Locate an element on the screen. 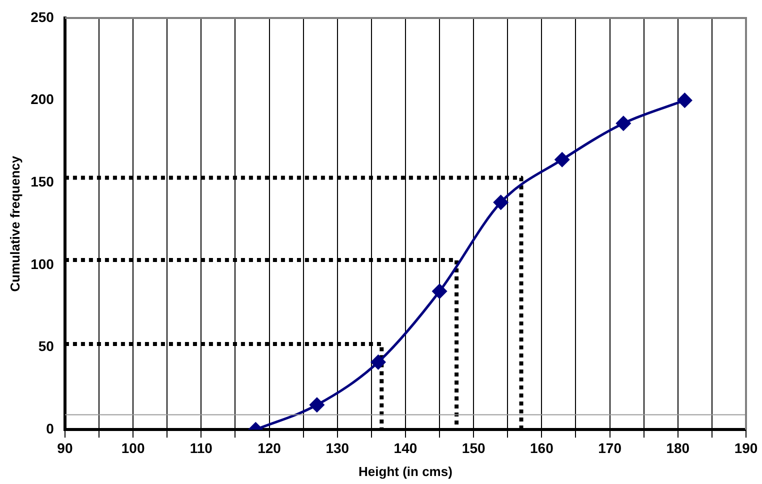 This screenshot has width=762, height=484. y-tick-label: 250 is located at coordinates (42, 16).